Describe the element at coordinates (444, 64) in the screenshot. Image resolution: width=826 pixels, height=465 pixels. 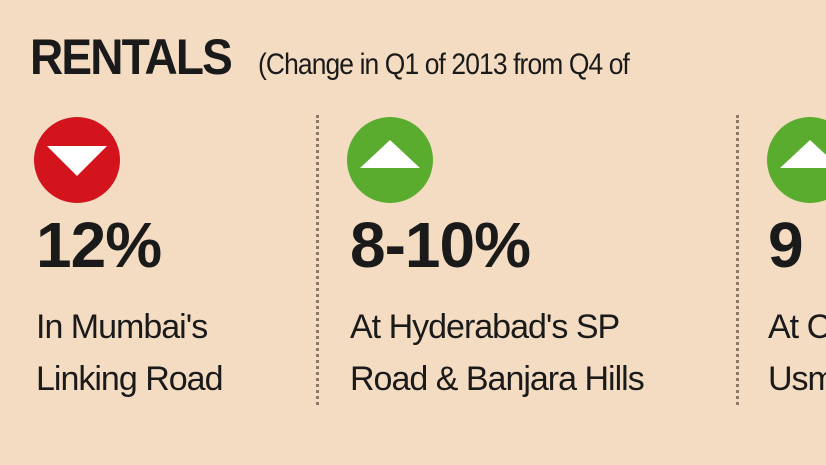
I see `subtitle: (Change in Q1 of 2013 from Q4 of` at that location.